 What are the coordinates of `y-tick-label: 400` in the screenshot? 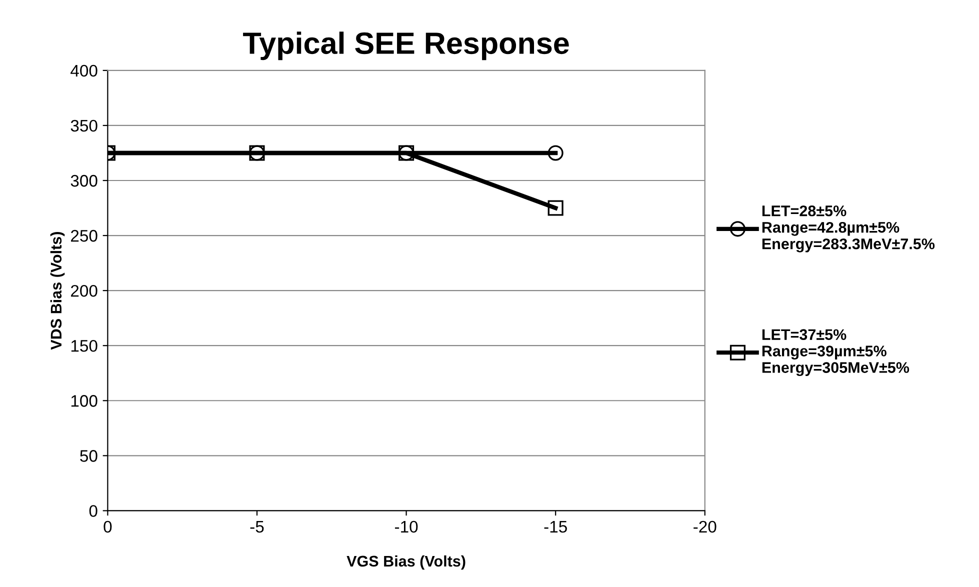 It's located at (84, 70).